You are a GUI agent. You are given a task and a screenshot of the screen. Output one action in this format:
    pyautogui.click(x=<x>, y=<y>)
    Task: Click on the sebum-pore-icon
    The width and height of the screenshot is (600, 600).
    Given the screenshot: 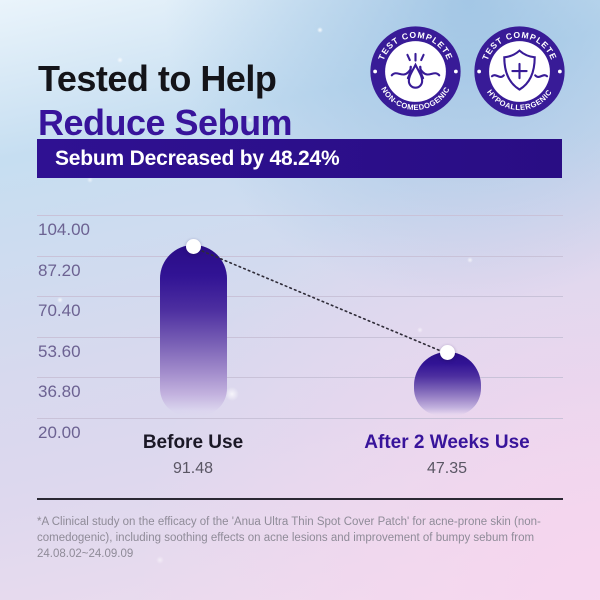 What is the action you would take?
    pyautogui.click(x=415, y=70)
    